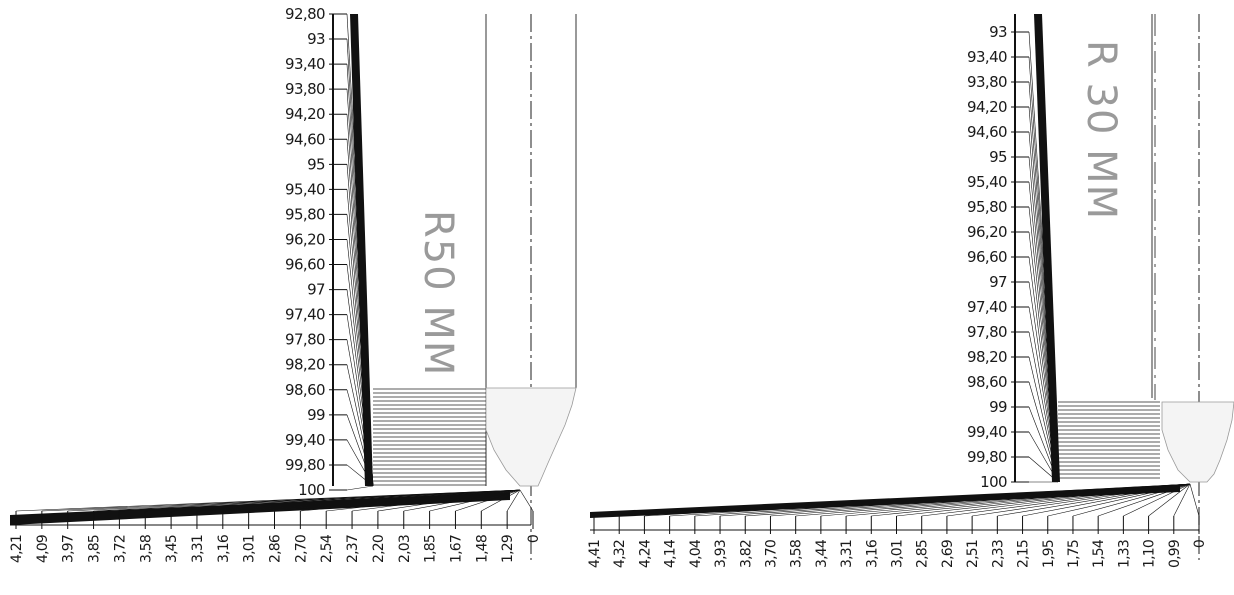  I want to click on horizontal-tick-label: 2,69, so click(948, 554).